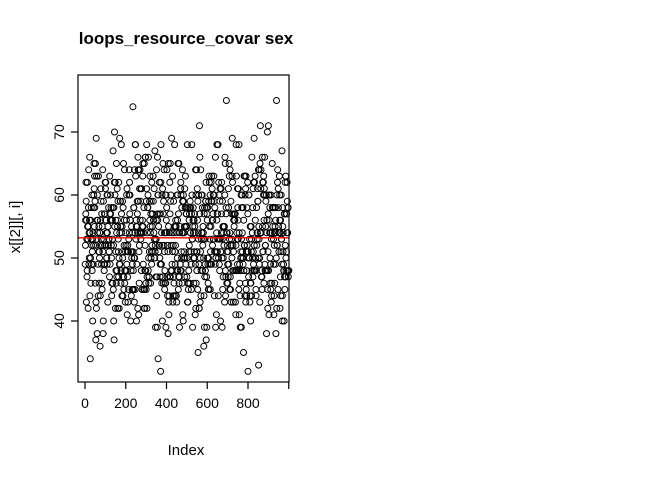 This screenshot has width=672, height=485. I want to click on y-tick-label: 70, so click(59, 132).